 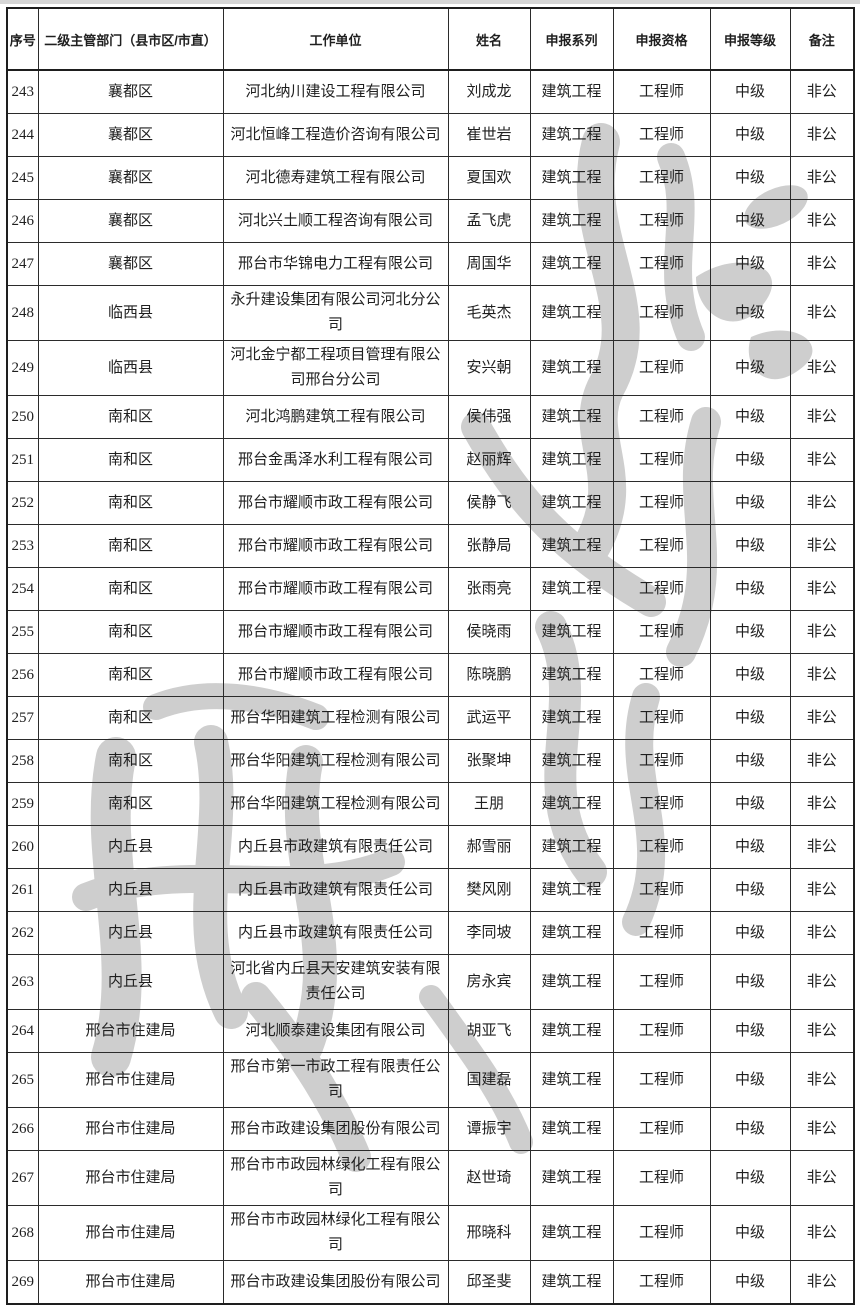 What do you see at coordinates (335, 1080) in the screenshot?
I see `cell-work-unit: 邢台市第一市政工程有限责任公司` at bounding box center [335, 1080].